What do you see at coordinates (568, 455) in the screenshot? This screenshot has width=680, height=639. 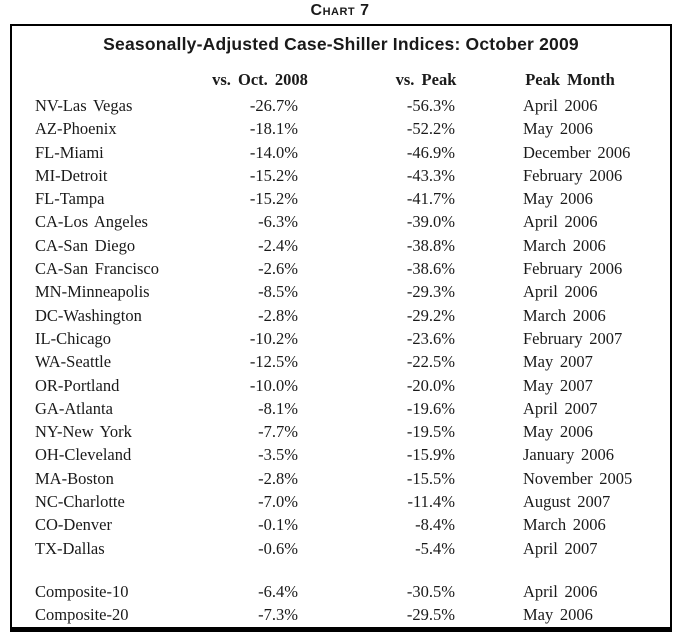 I see `peak-month-cell: January 2006` at bounding box center [568, 455].